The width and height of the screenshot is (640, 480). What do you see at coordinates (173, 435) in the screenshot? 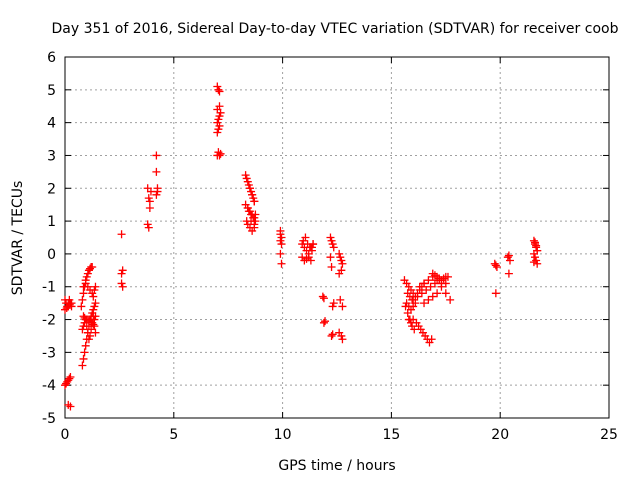
I see `x-tick-label: 5` at bounding box center [173, 435].